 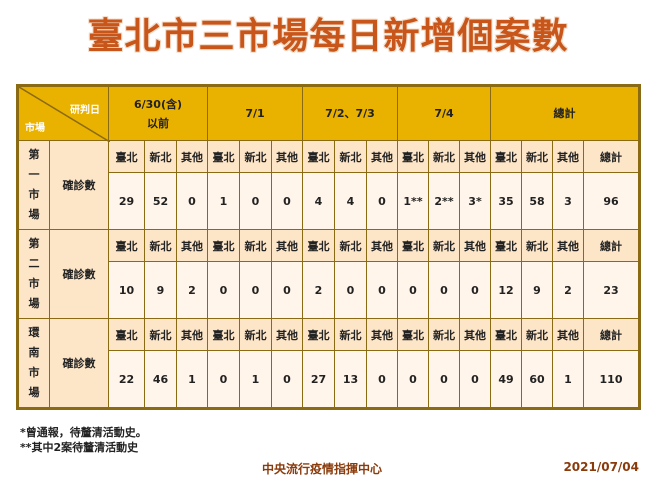 What do you see at coordinates (413, 201) in the screenshot?
I see `value-cell: 1**` at bounding box center [413, 201].